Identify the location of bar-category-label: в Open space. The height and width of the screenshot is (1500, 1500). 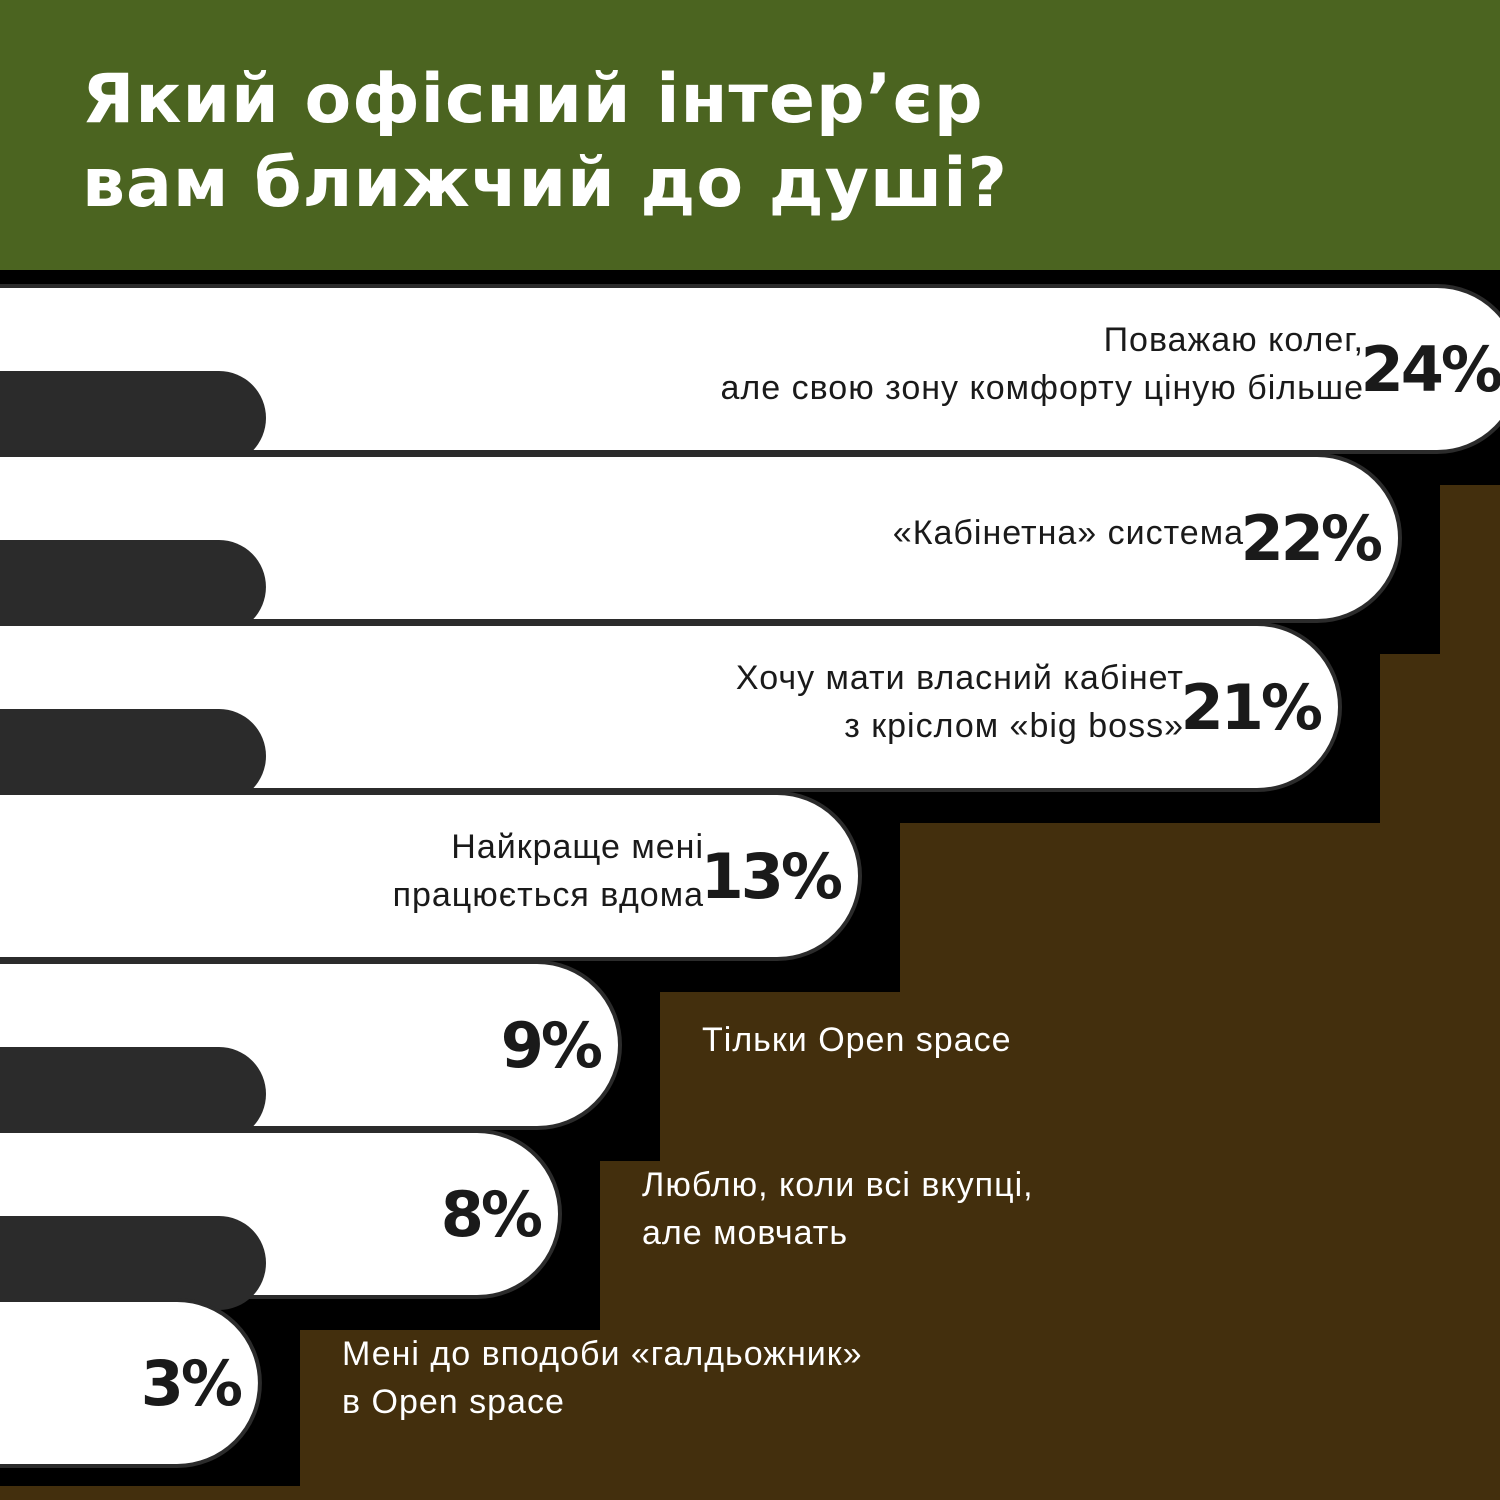
(453, 1402).